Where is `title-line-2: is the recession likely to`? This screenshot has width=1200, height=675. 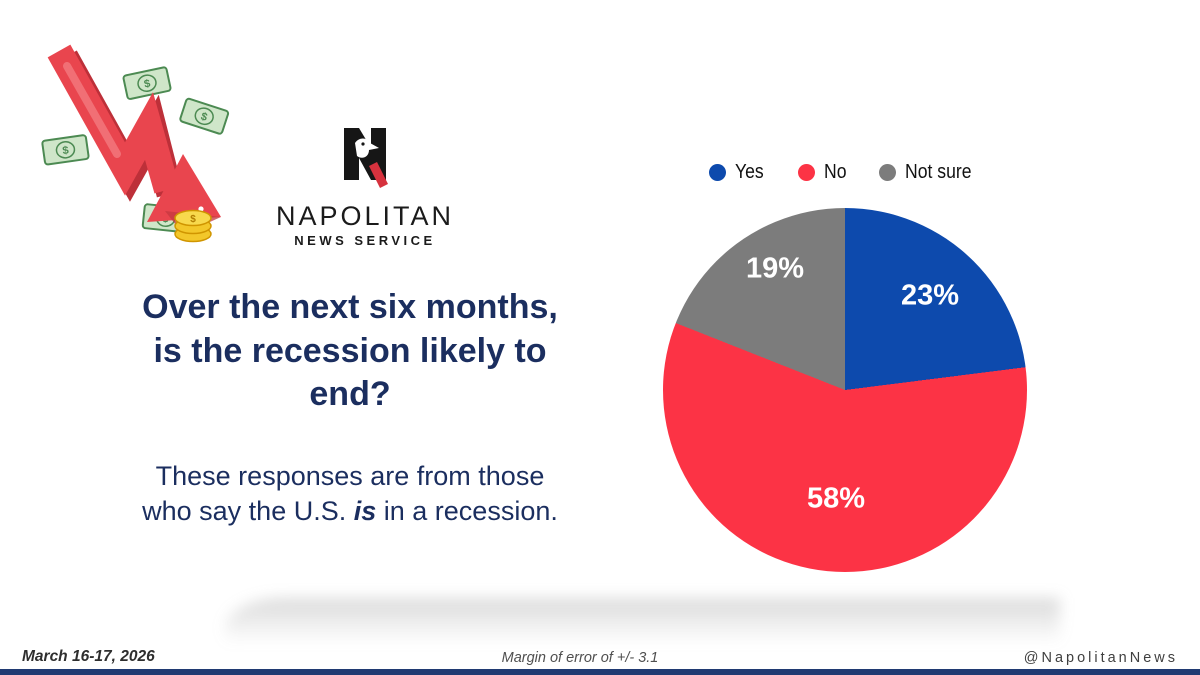
title-line-2: is the recession likely to is located at coordinates (350, 350).